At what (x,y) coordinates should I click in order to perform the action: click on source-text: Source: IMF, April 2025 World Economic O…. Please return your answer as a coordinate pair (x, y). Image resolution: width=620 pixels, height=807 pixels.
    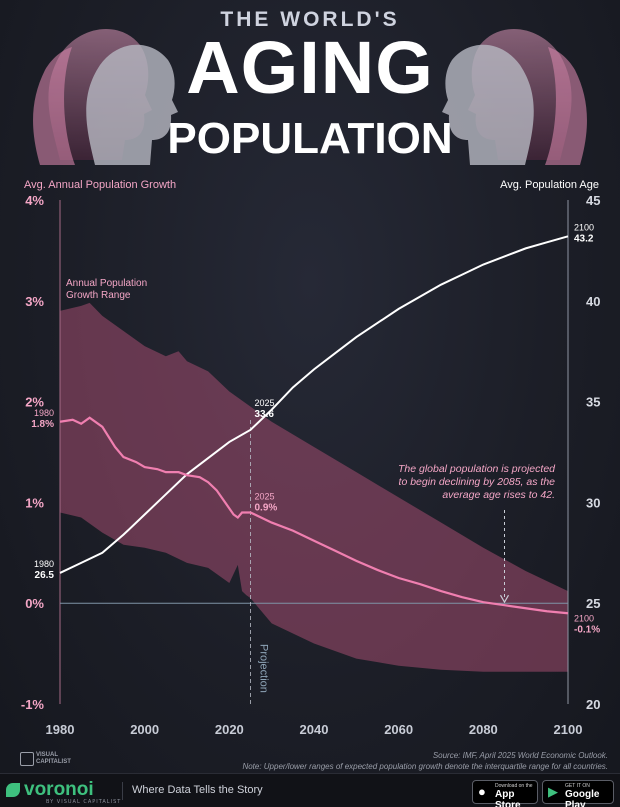
    Looking at the image, I should click on (520, 755).